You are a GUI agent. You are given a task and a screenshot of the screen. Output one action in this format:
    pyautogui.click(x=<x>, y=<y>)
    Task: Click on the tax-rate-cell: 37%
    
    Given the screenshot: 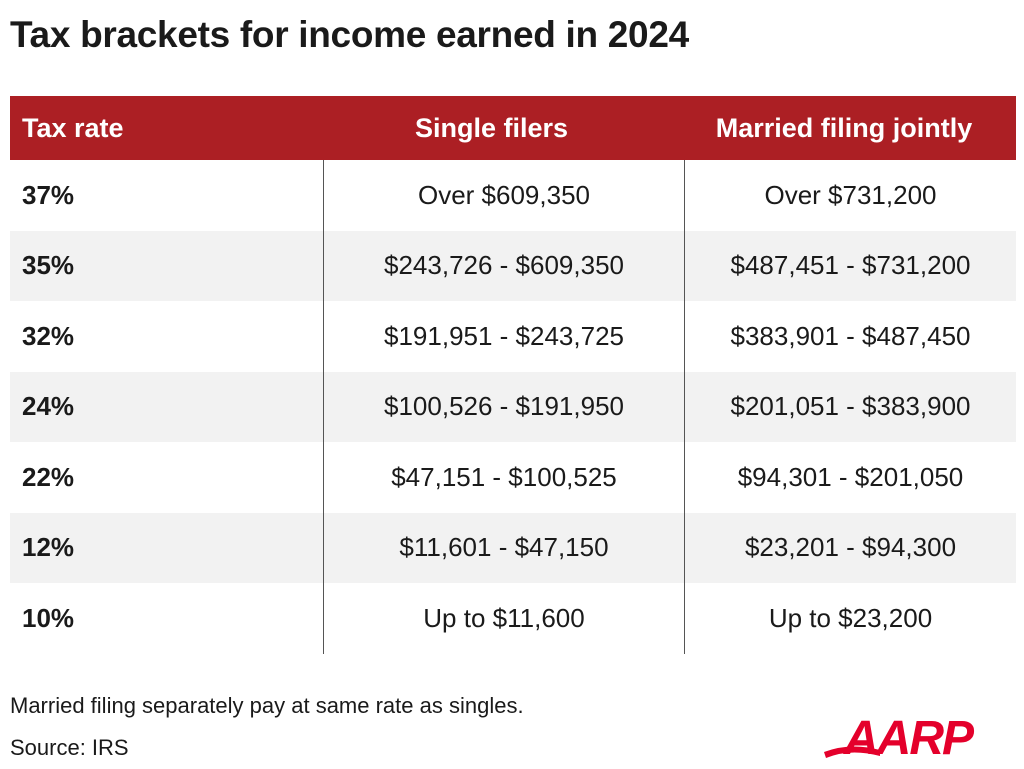 What is the action you would take?
    pyautogui.click(x=48, y=194)
    